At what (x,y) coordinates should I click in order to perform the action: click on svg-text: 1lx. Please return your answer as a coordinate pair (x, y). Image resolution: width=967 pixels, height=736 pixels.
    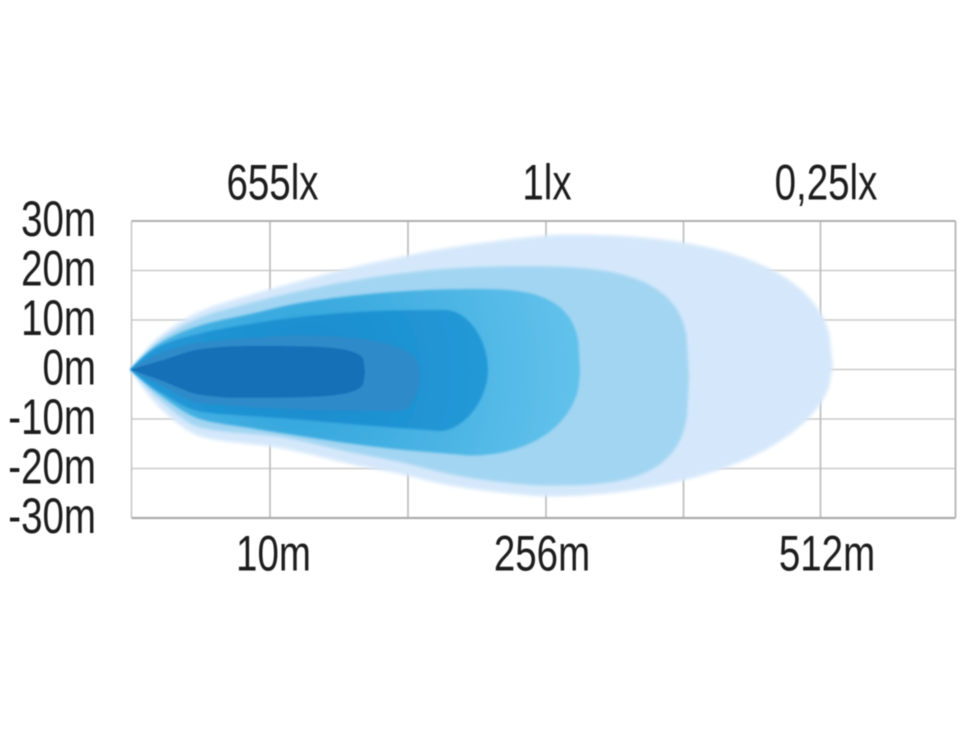
    Looking at the image, I should click on (546, 183).